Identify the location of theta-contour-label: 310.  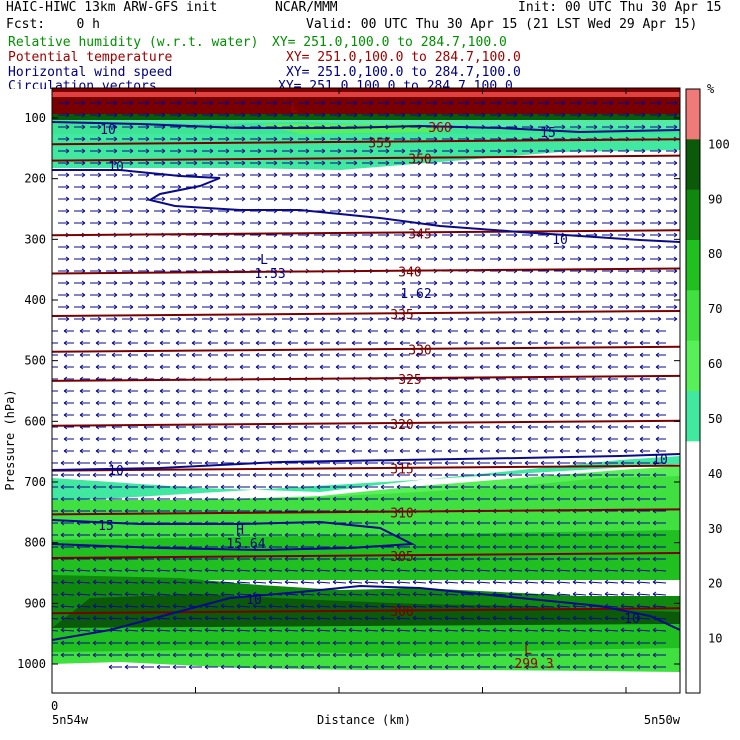
(401, 513).